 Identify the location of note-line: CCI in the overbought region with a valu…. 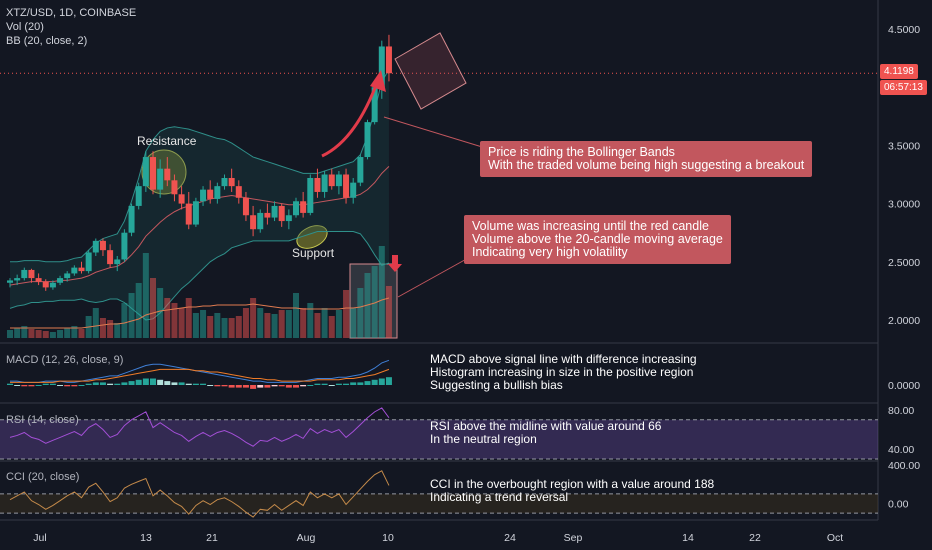
(572, 484).